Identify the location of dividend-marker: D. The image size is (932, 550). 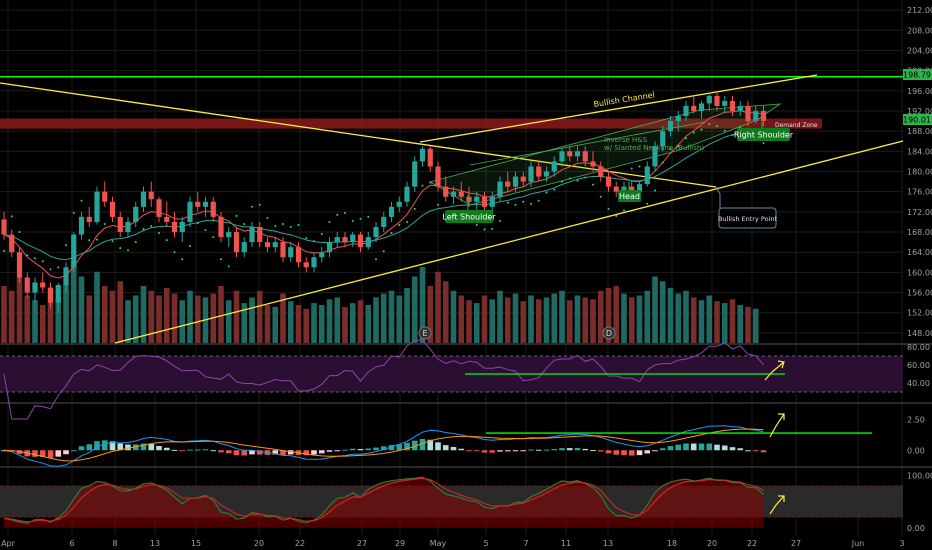
(609, 333).